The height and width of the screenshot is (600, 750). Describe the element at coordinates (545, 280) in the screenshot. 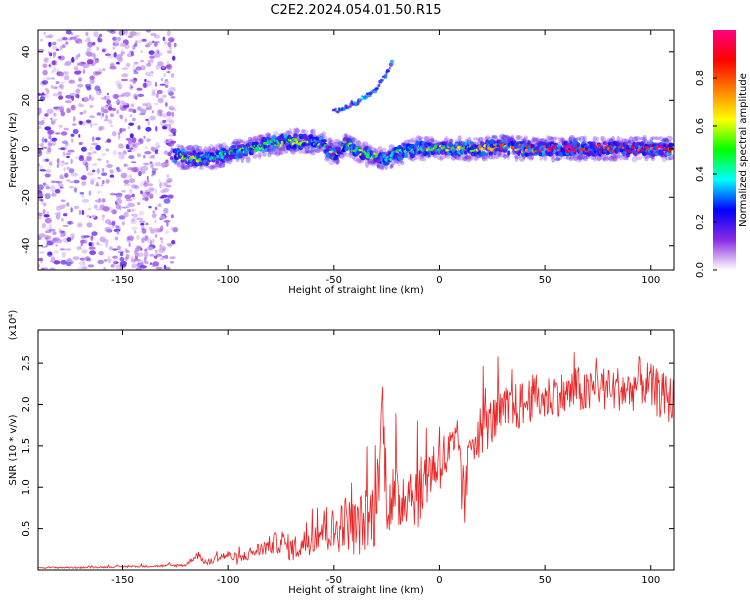

I see `x-tick-label: 50` at that location.